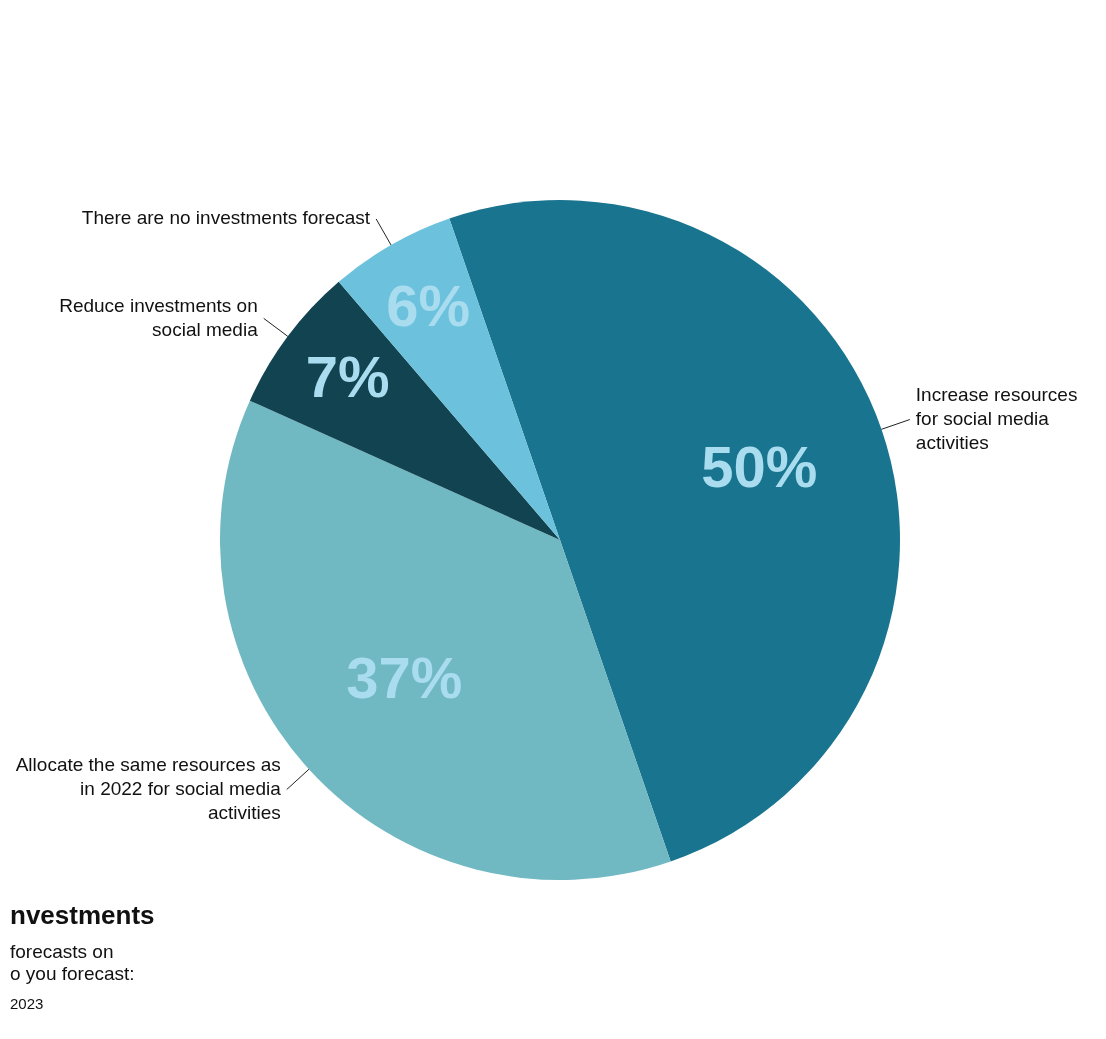  I want to click on text: o you forecast:, so click(73, 974).